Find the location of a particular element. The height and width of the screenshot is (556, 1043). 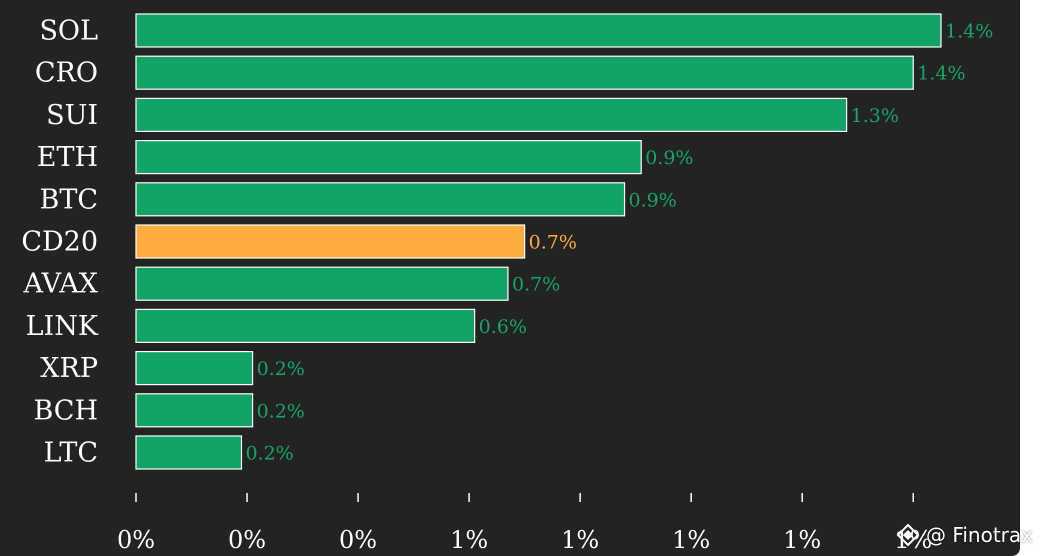

category-label-cro: CRO is located at coordinates (66, 73).